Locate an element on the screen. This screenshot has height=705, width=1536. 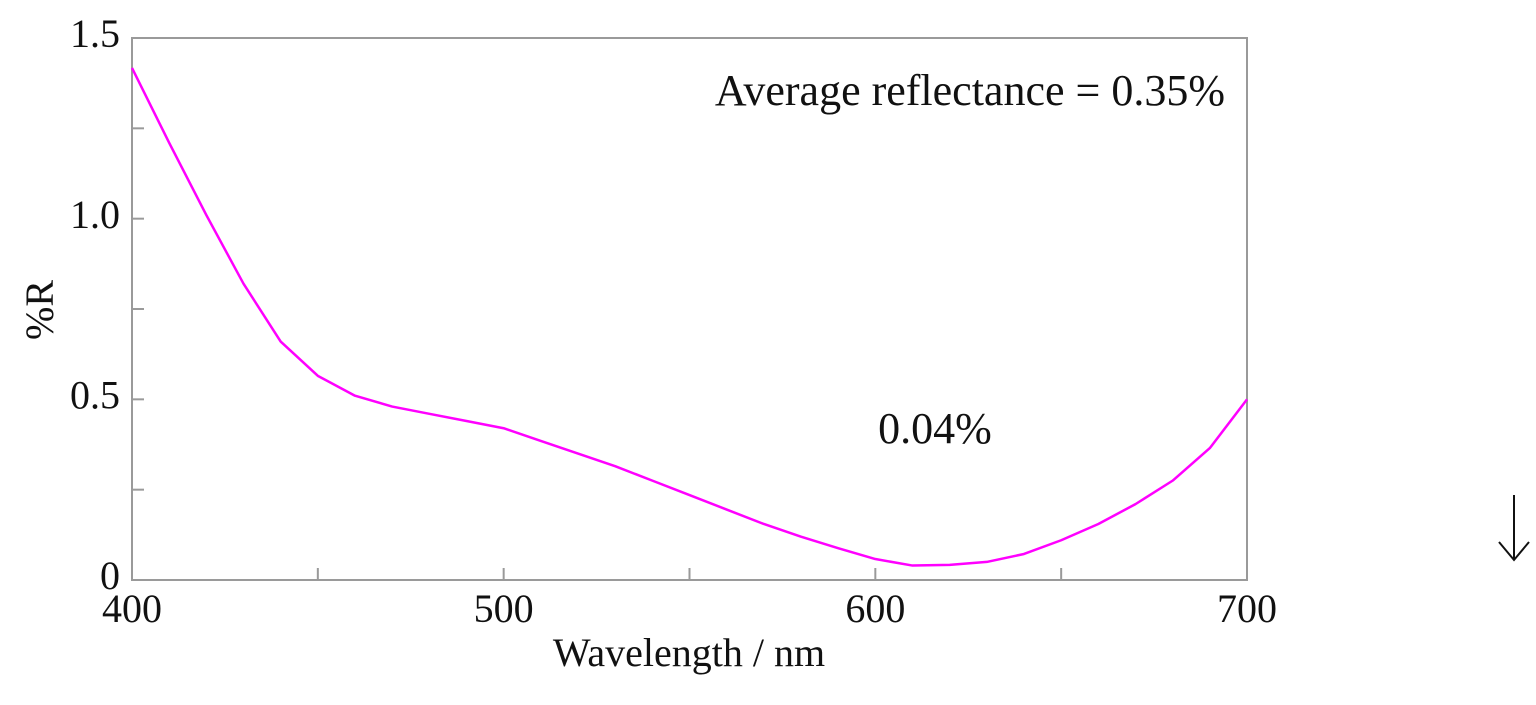
y-axis-label: %R is located at coordinates (39, 310).